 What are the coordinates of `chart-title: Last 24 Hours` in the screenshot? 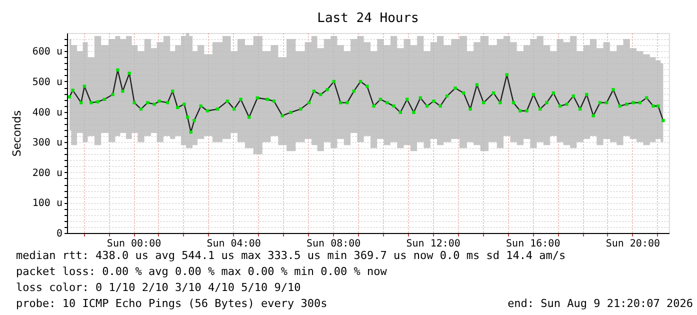 It's located at (368, 18).